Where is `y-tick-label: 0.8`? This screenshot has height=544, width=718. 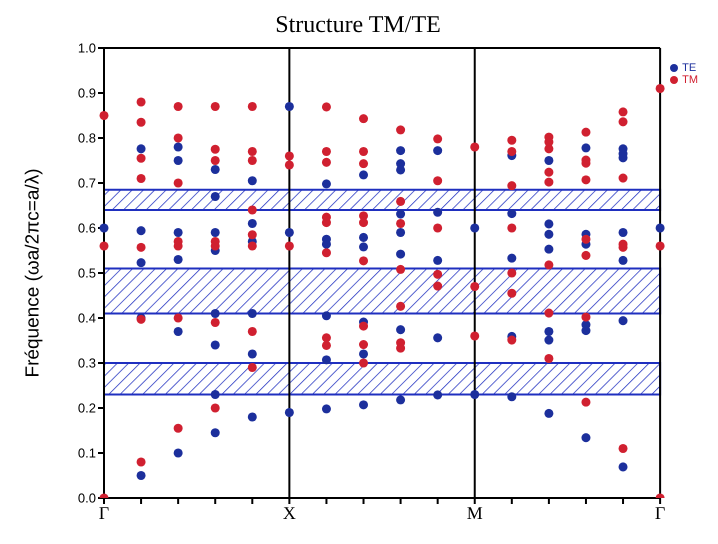
y-tick-label: 0.8 is located at coordinates (87, 138).